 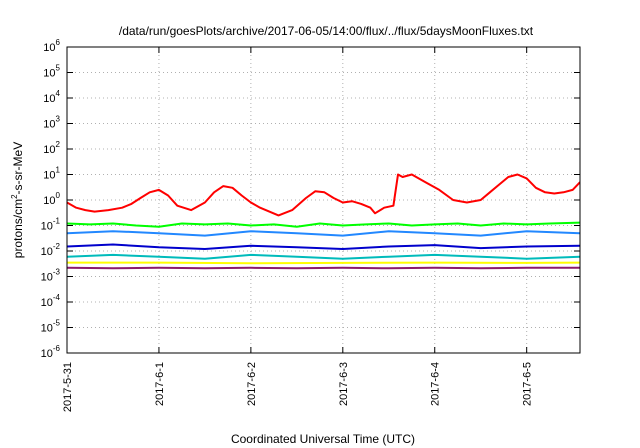 I want to click on y-tick-label: 10⁵, so click(x=51, y=72).